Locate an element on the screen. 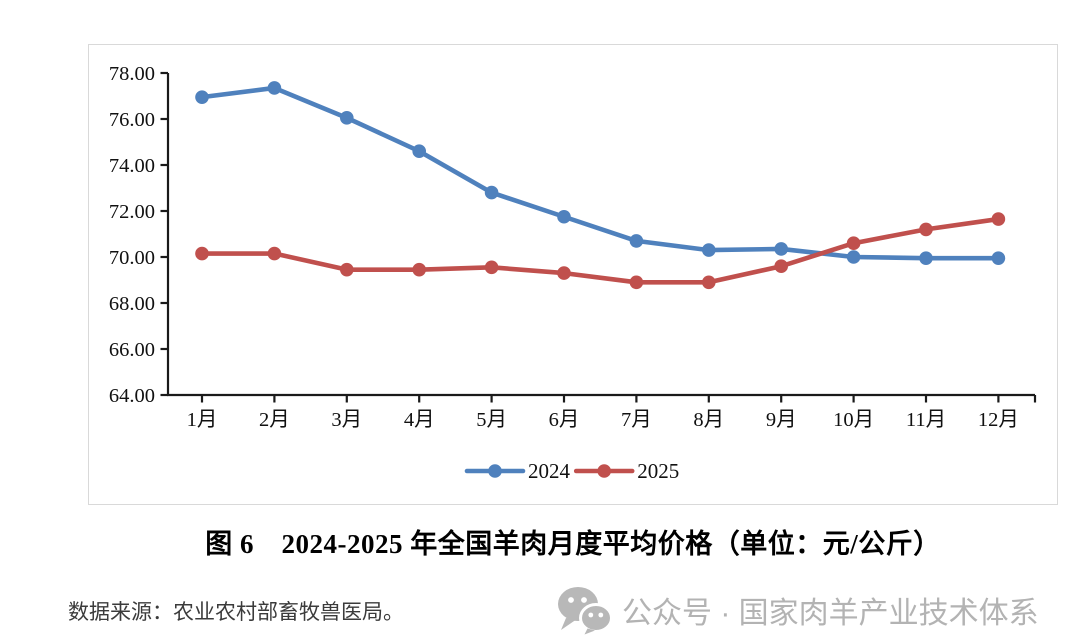 The image size is (1080, 640). y-tick-label: 70.00 is located at coordinates (132, 258).